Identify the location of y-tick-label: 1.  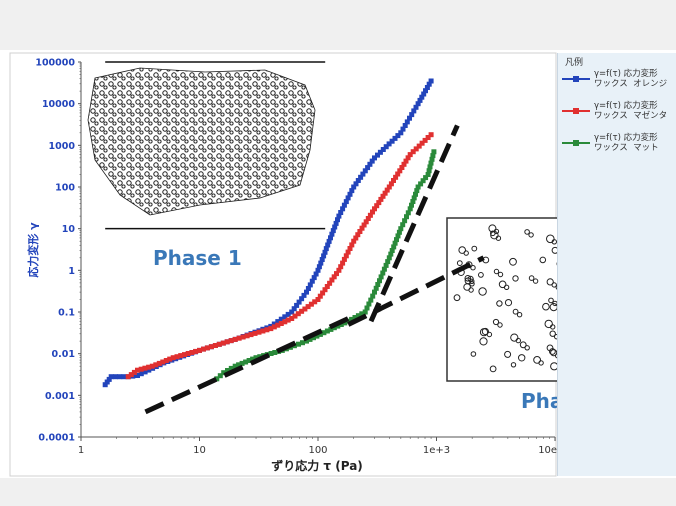
(71, 271).